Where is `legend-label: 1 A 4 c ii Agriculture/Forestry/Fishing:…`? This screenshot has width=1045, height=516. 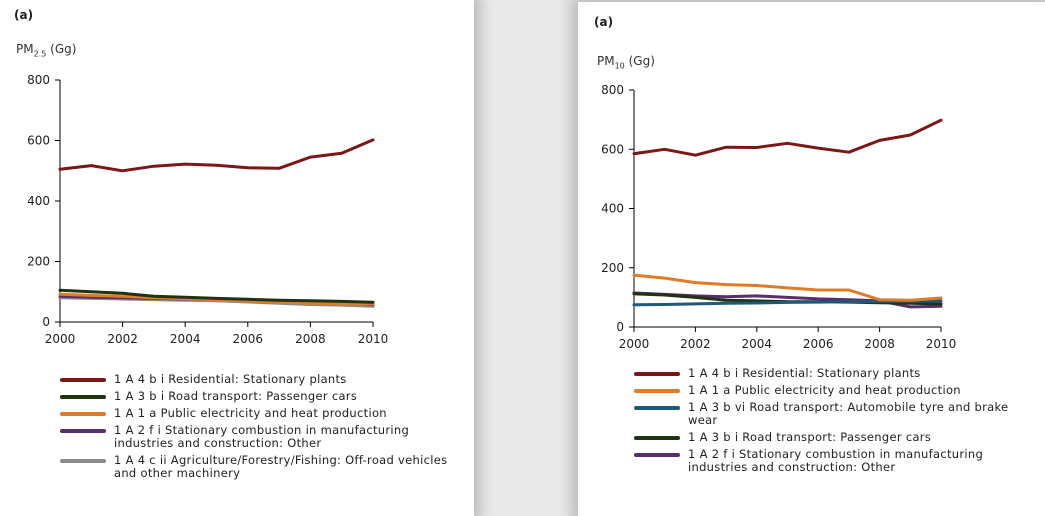
legend-label: 1 A 4 c ii Agriculture/Forestry/Fishing:… is located at coordinates (281, 466).